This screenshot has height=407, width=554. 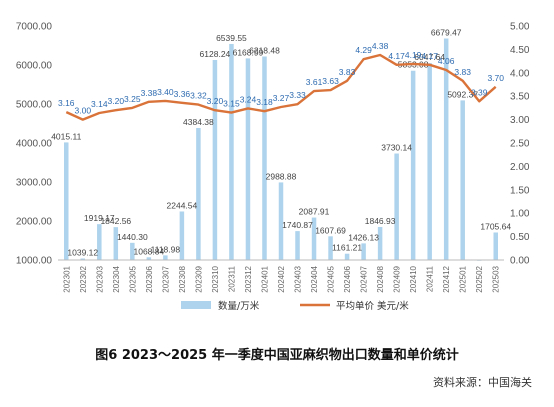 What do you see at coordinates (248, 278) in the screenshot?
I see `x-tick-label: 202312` at bounding box center [248, 278].